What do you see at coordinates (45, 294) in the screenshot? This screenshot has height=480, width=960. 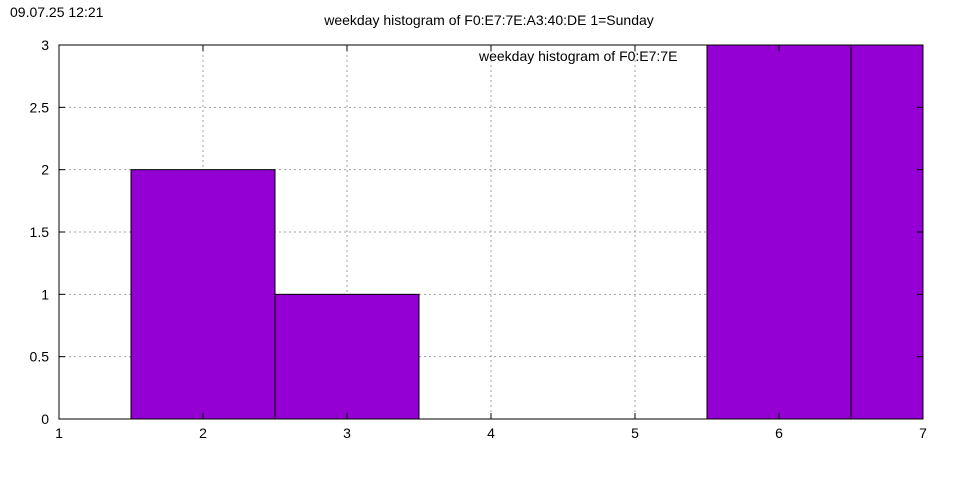 I see `y-tick-label: 1` at bounding box center [45, 294].